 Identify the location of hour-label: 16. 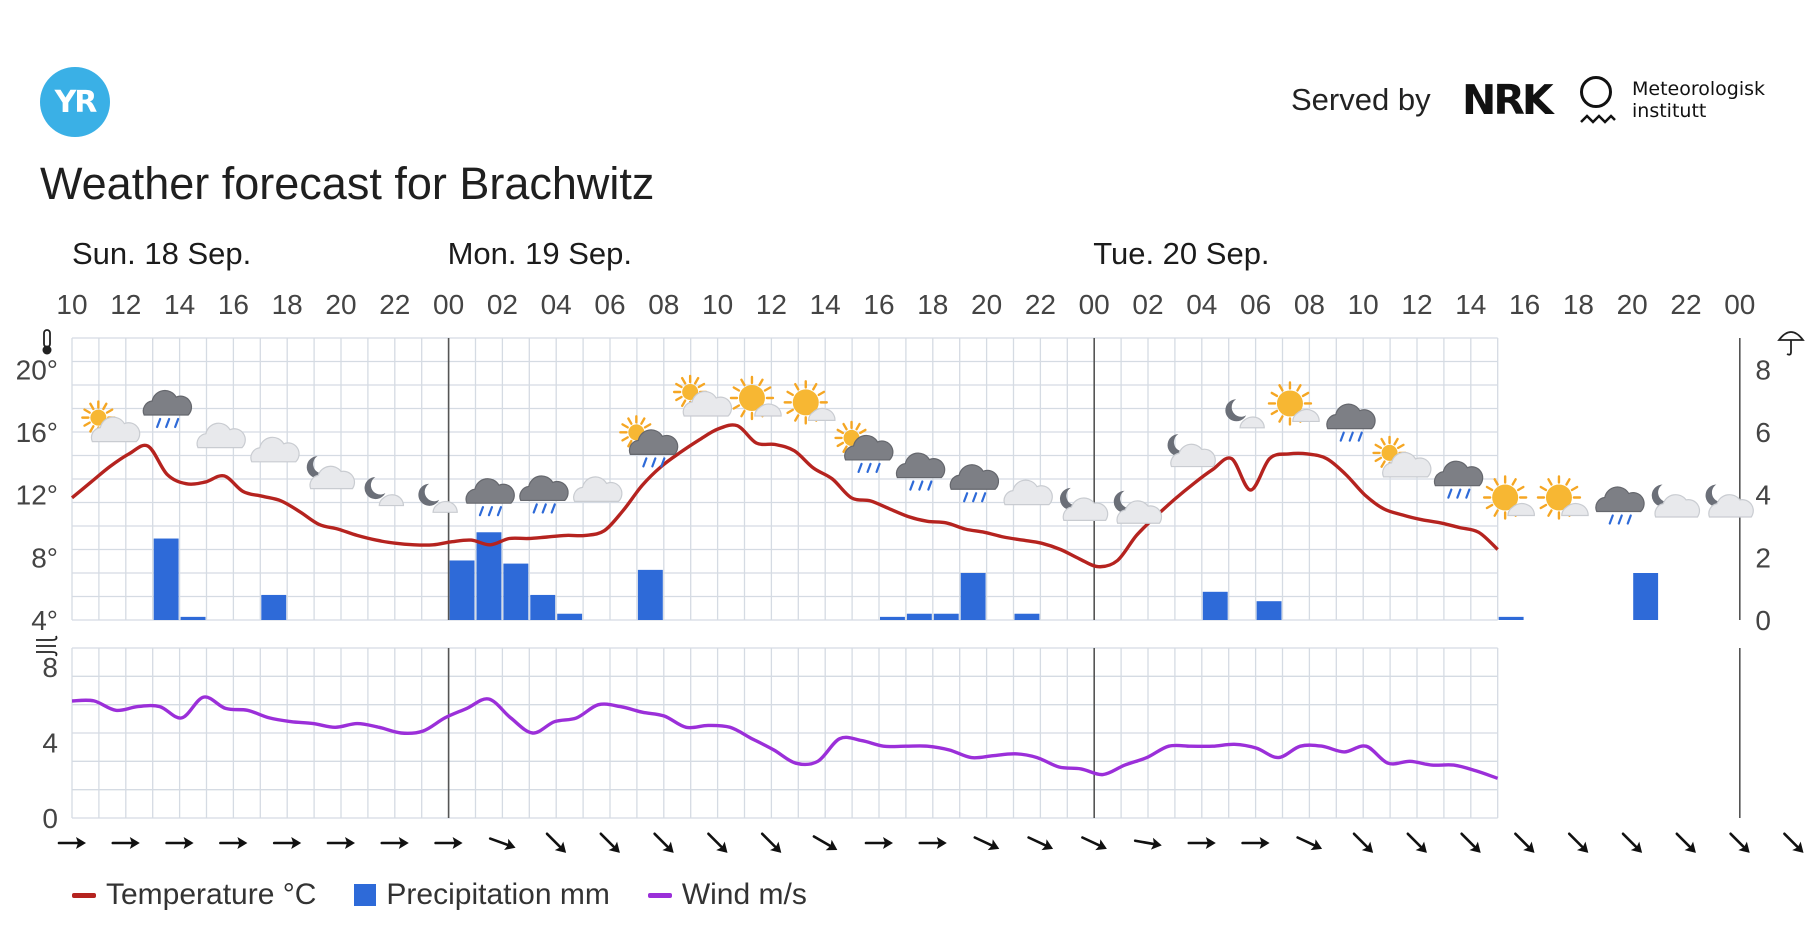
(1524, 304).